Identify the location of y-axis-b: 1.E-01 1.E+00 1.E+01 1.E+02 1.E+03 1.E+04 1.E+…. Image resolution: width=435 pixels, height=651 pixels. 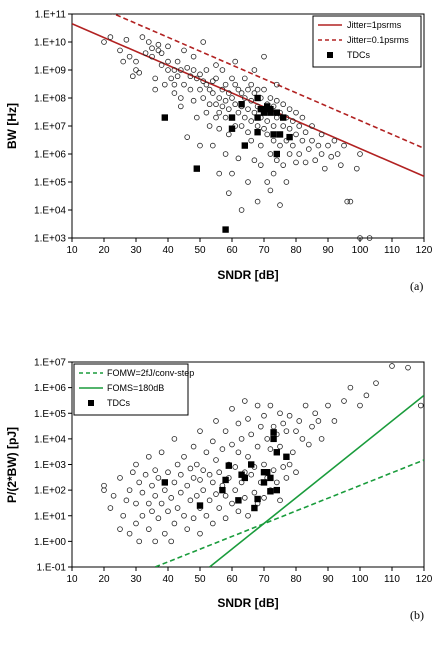
(53, 466).